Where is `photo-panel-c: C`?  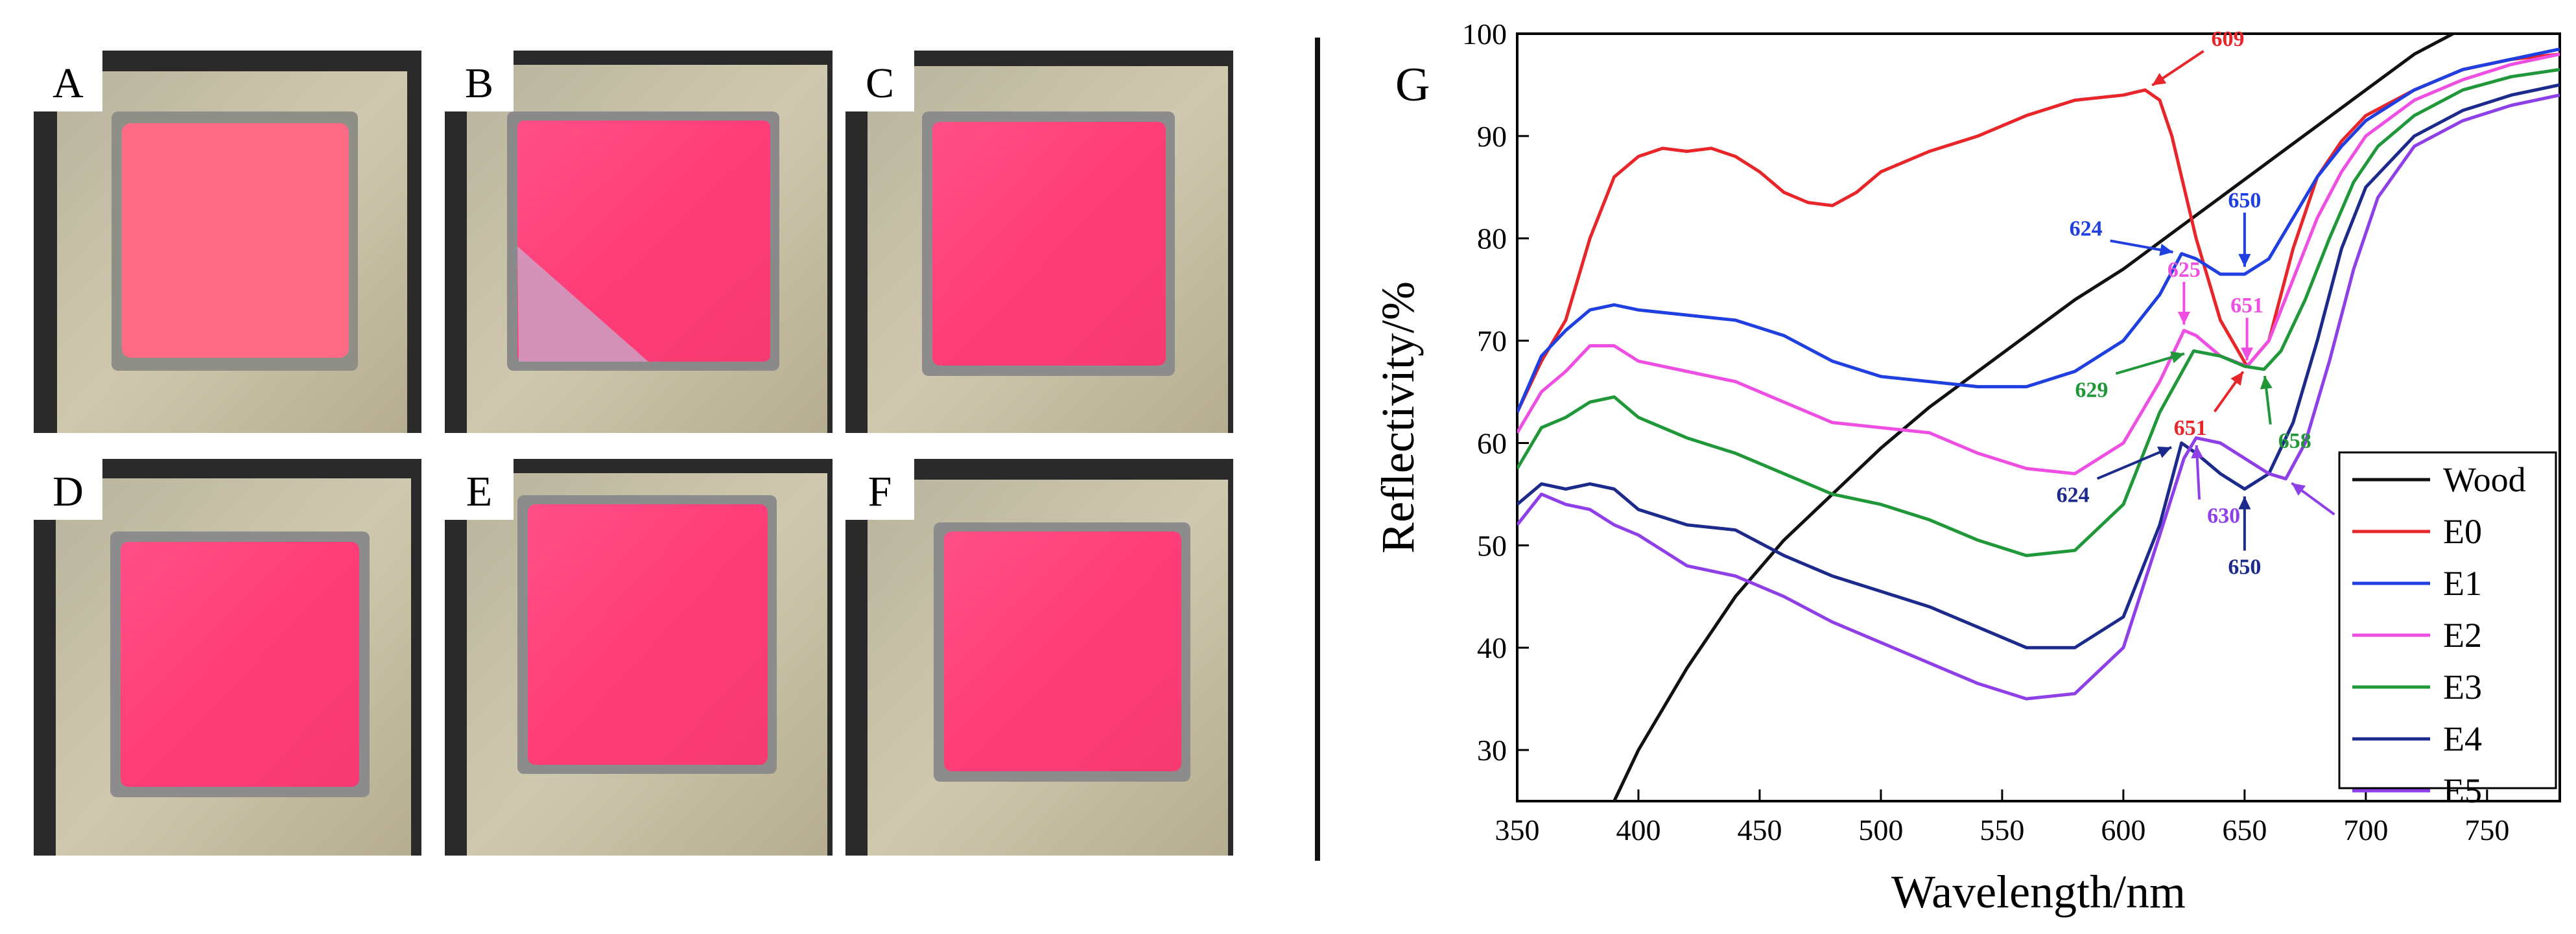 photo-panel-c: C is located at coordinates (1039, 242).